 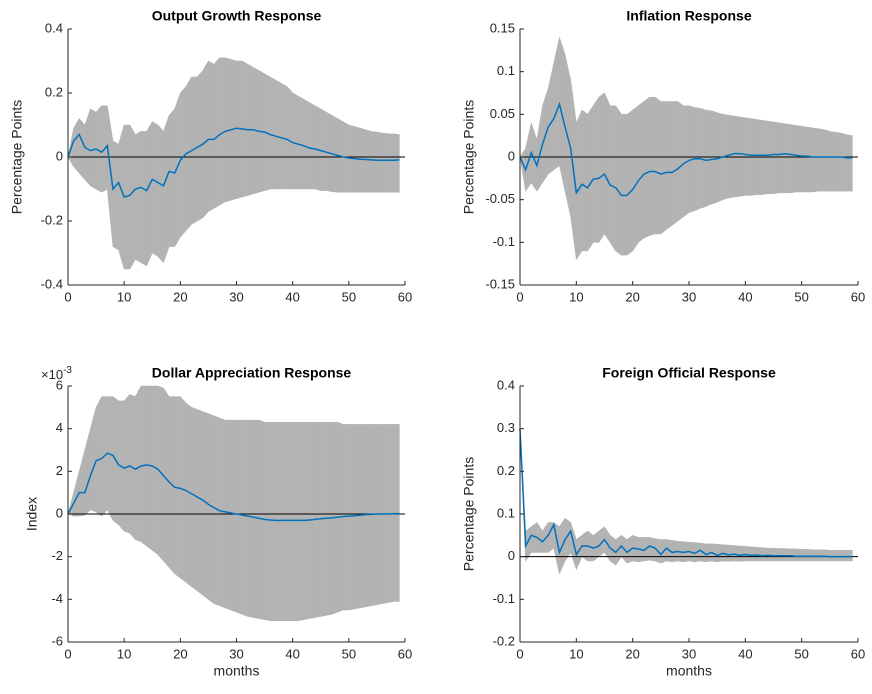 What do you see at coordinates (519, 296) in the screenshot?
I see `x-tick-label: 0` at bounding box center [519, 296].